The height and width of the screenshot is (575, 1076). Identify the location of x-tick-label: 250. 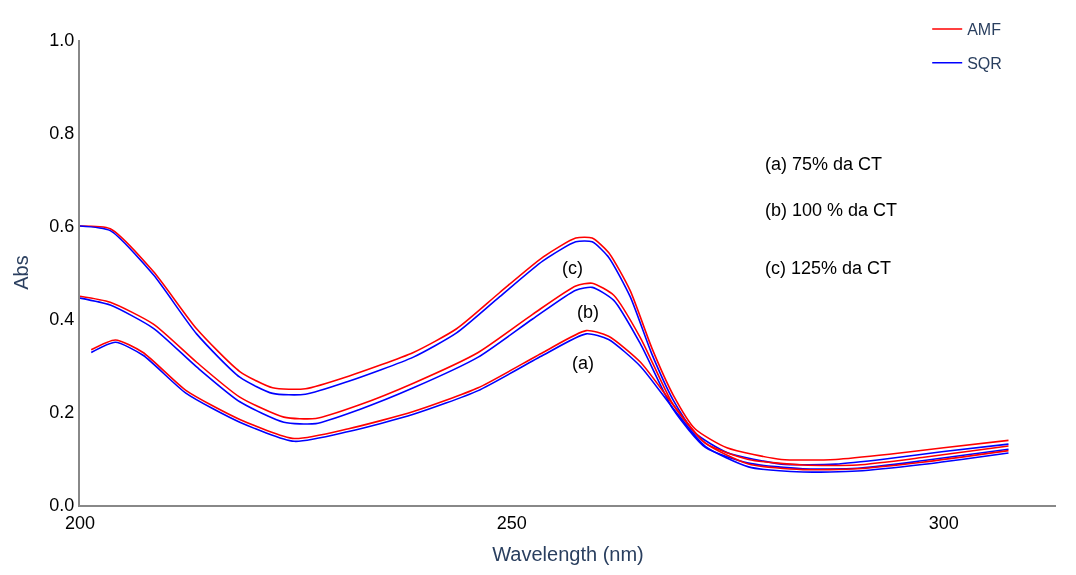
(511, 522).